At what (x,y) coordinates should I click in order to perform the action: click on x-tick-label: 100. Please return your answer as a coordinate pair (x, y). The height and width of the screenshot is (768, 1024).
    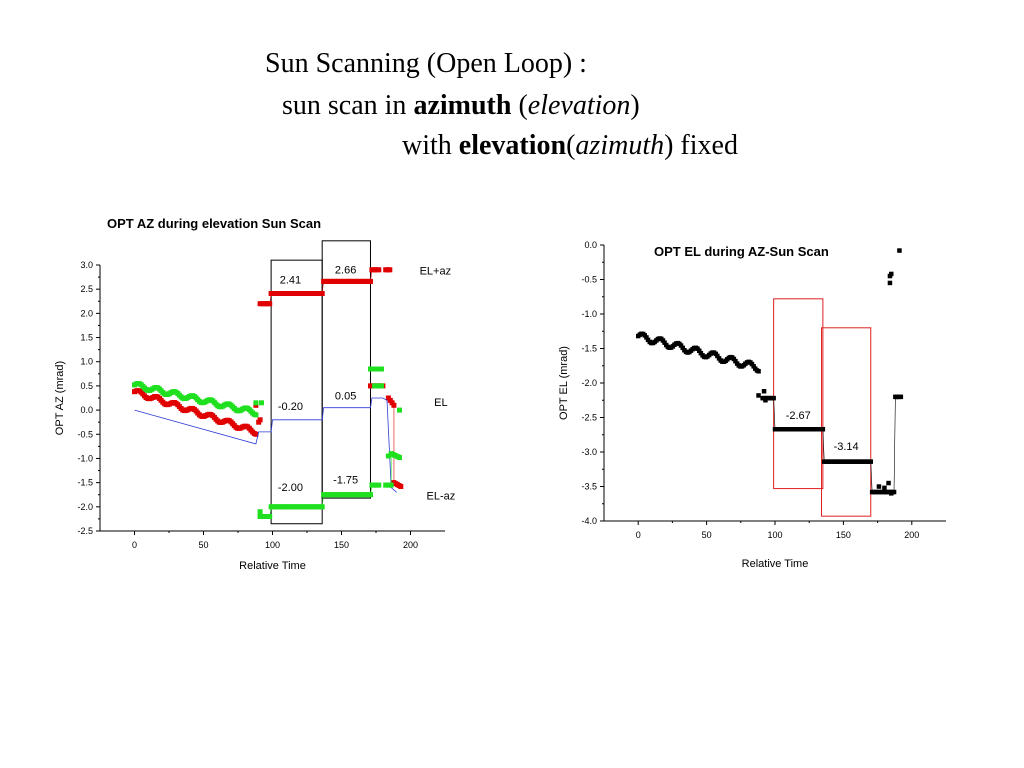
    Looking at the image, I should click on (774, 535).